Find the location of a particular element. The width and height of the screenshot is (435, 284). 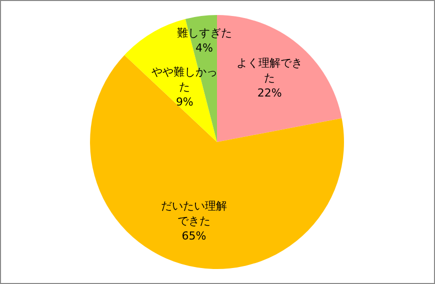

data-label: 22% is located at coordinates (269, 93).